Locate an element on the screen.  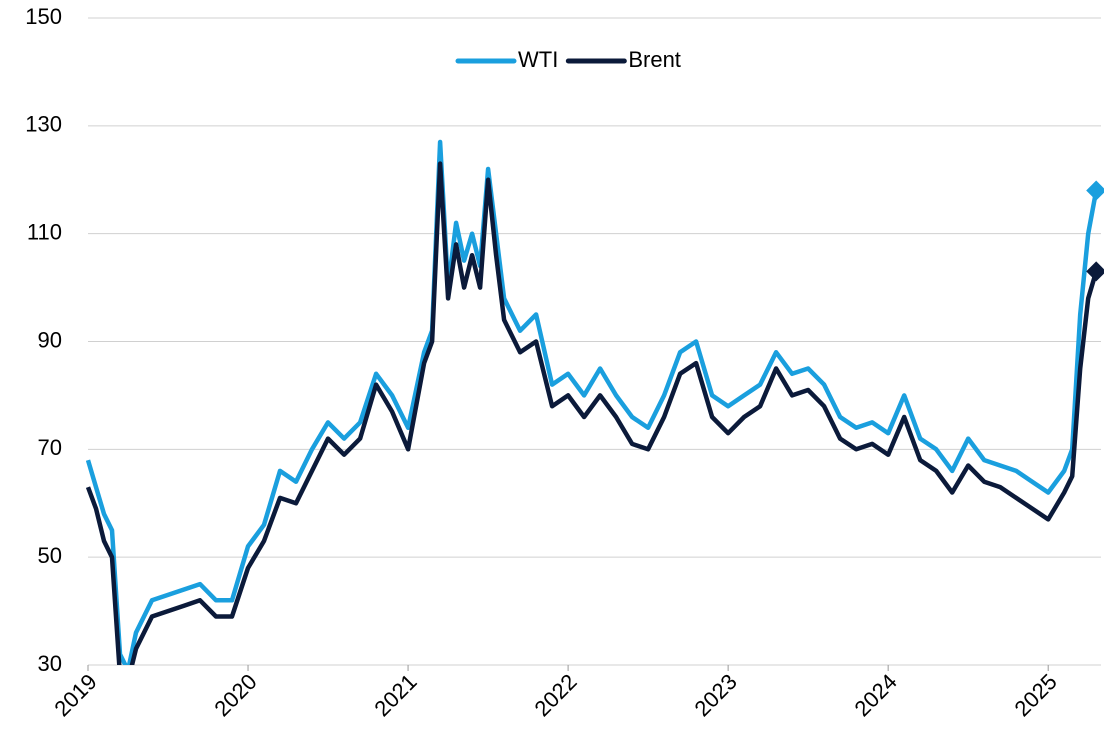
y-tick-label: 110 is located at coordinates (44, 231).